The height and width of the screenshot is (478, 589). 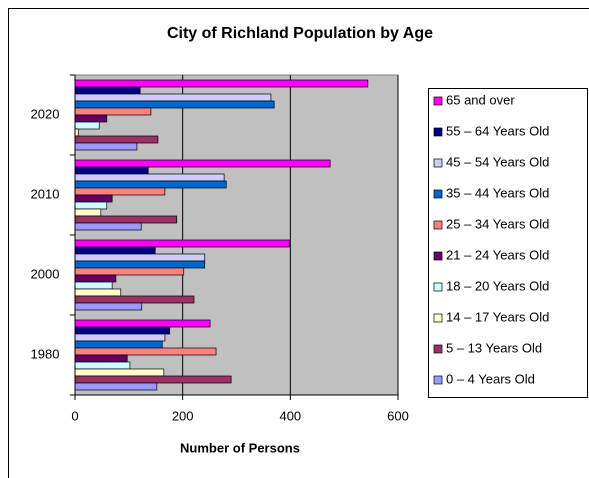 What do you see at coordinates (290, 415) in the screenshot?
I see `x-tick-label: 400` at bounding box center [290, 415].